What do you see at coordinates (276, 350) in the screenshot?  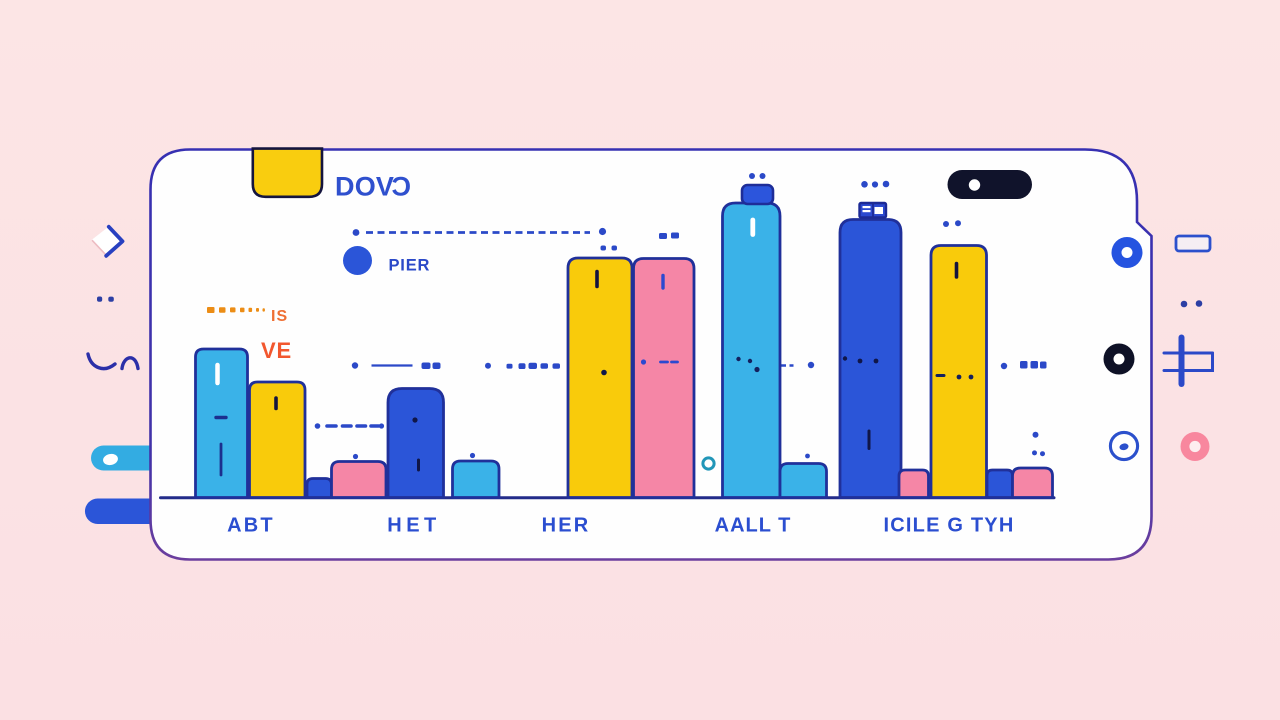 I see `svg-text: VE` at bounding box center [276, 350].